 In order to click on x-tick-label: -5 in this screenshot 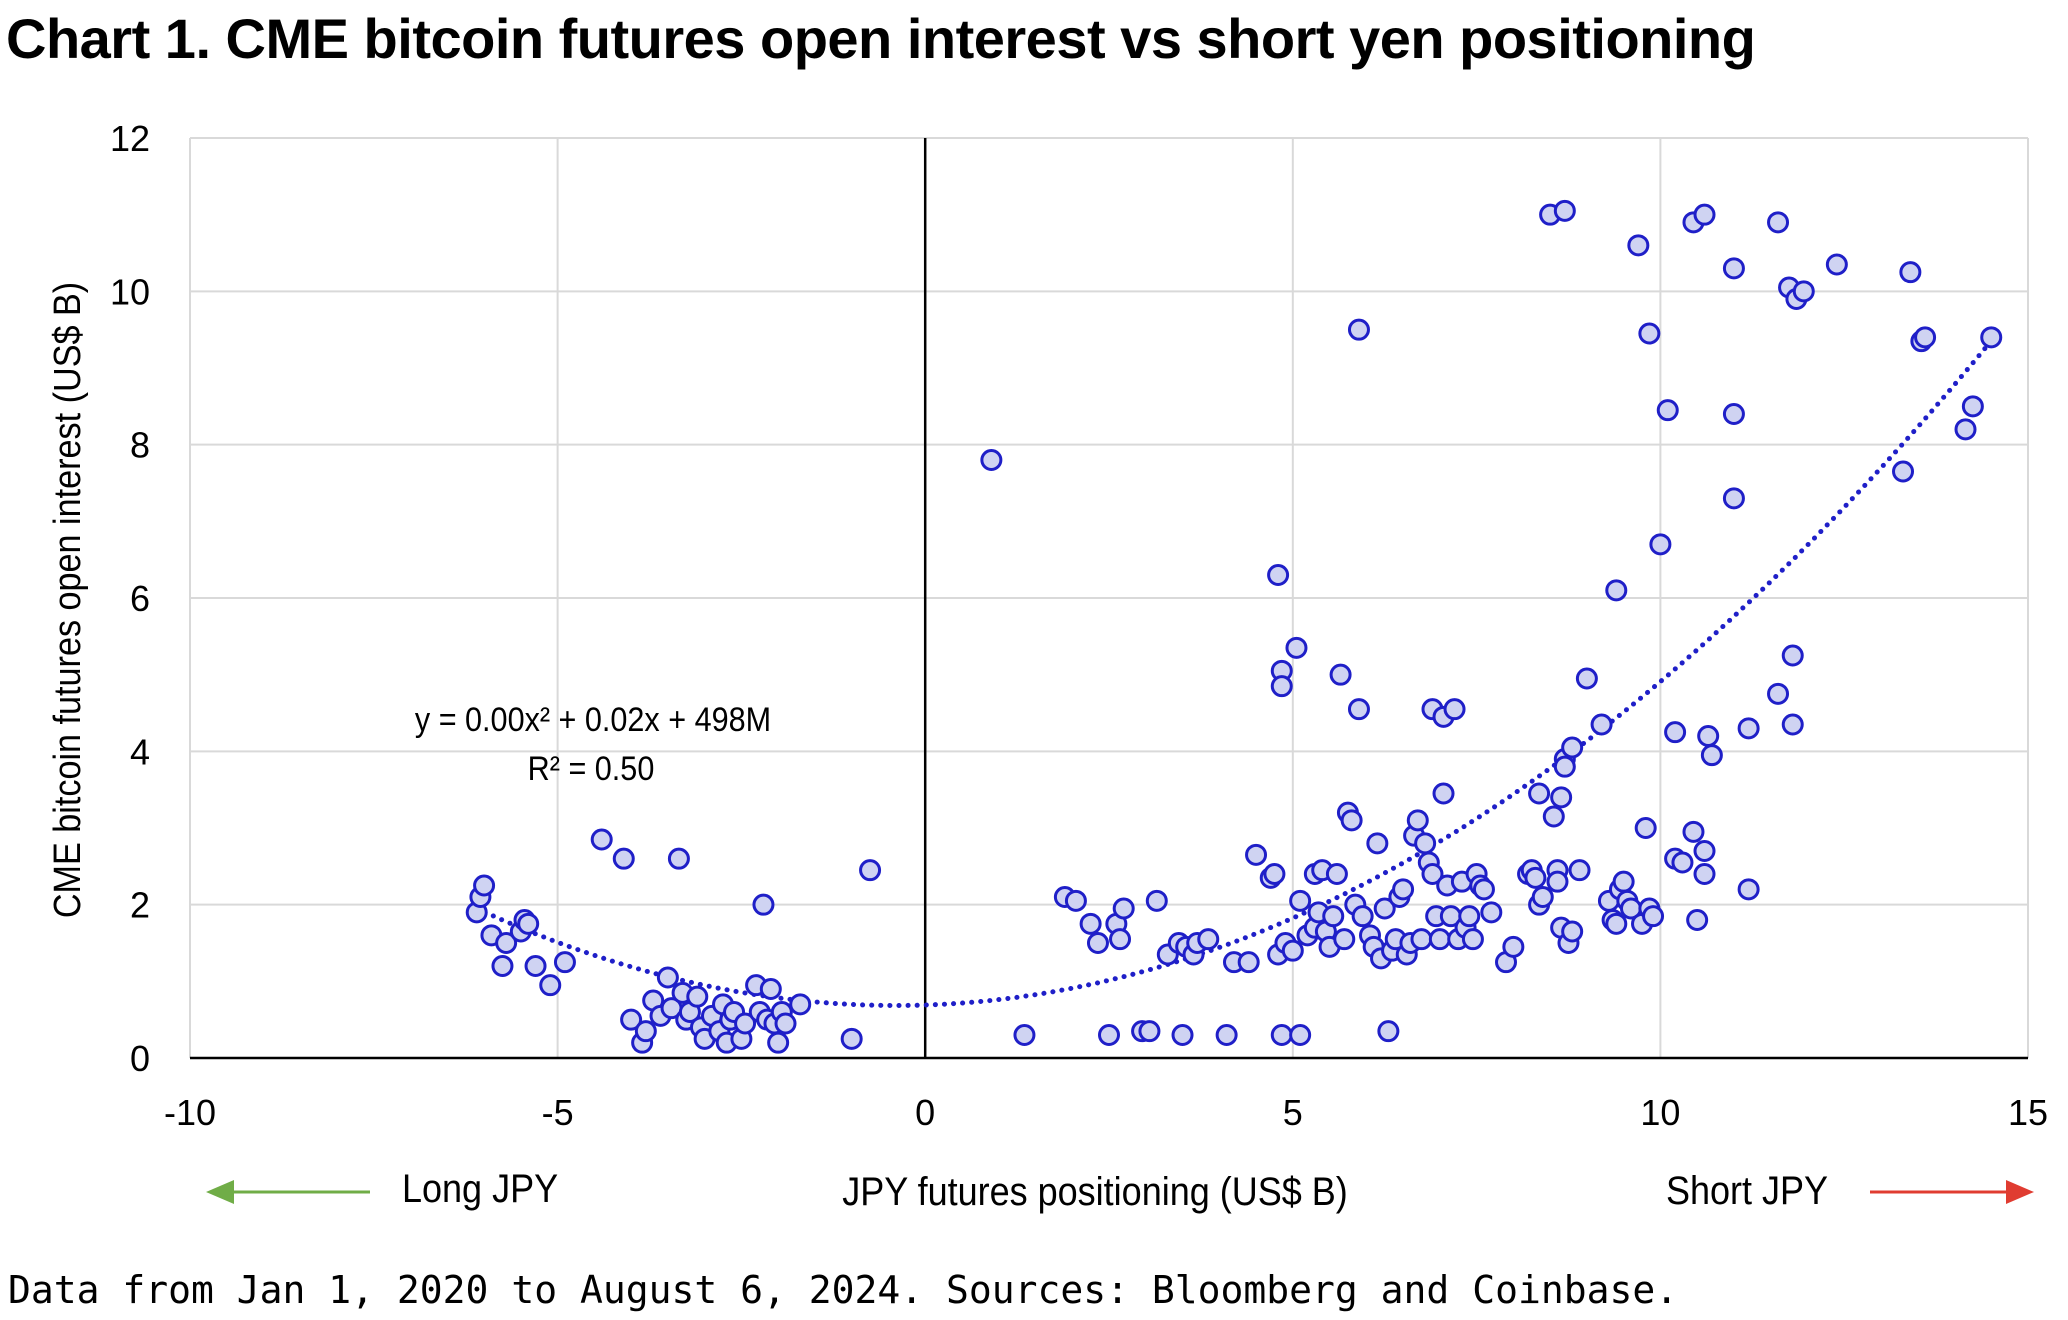, I will do `click(558, 1112)`.